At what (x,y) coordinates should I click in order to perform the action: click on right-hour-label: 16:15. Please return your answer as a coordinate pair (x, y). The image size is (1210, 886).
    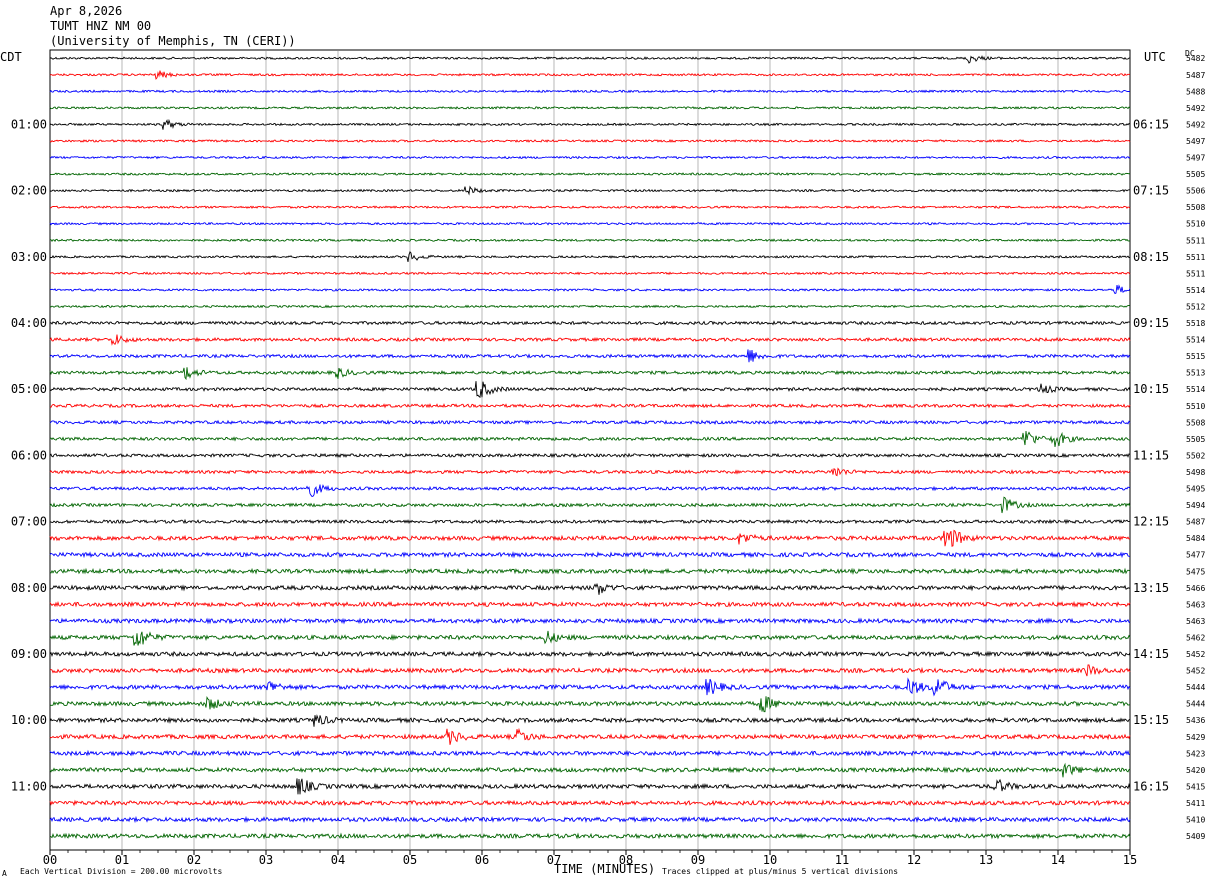
    Looking at the image, I should click on (1151, 786).